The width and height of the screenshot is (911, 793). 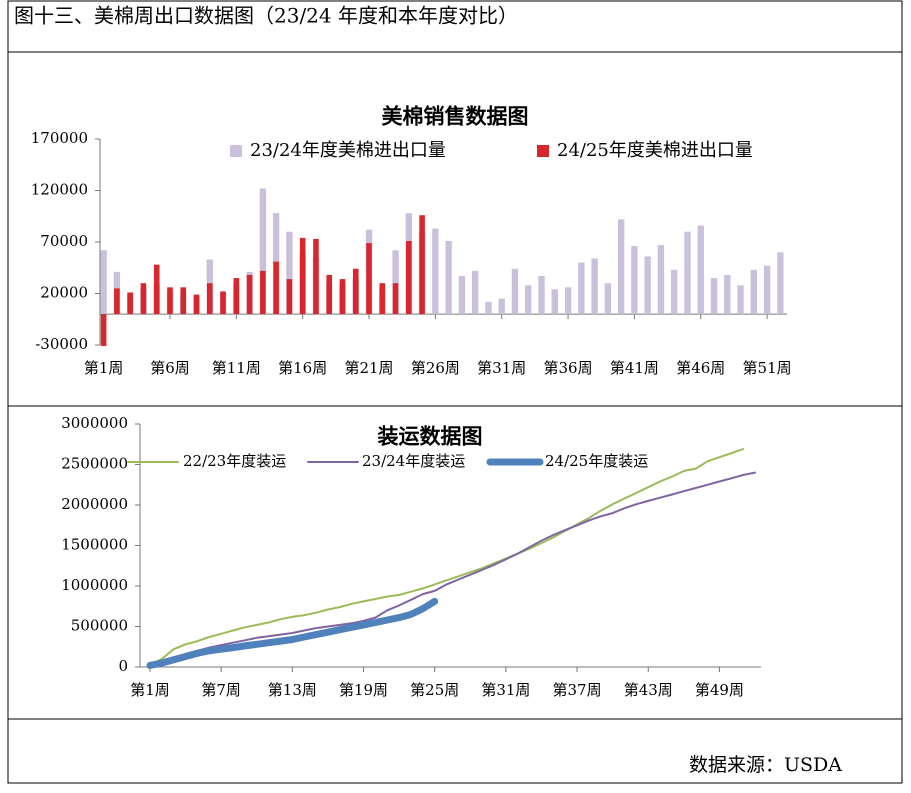 What do you see at coordinates (655, 150) in the screenshot?
I see `legend-label: 24/25年度美棉进出口量` at bounding box center [655, 150].